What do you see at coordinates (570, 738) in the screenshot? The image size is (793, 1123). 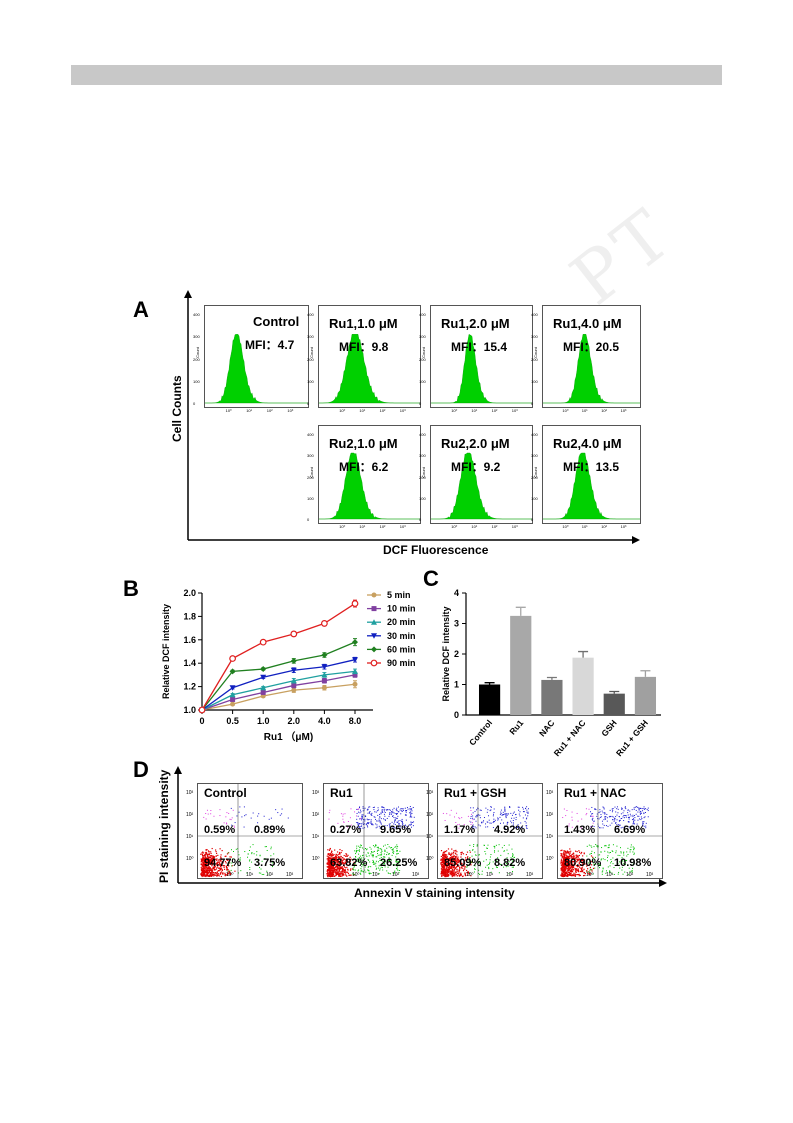 I see `panel-c-x-tick-label: Ru1 + NAC` at bounding box center [570, 738].